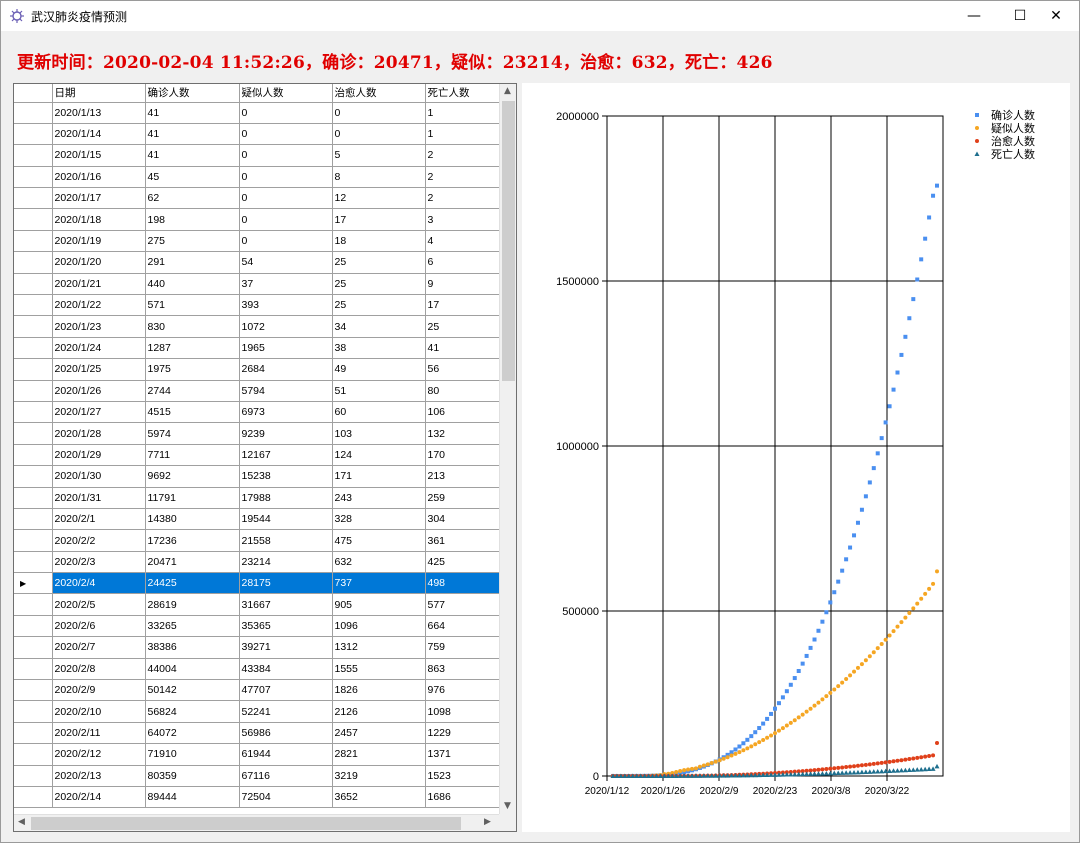 The height and width of the screenshot is (843, 1080). Describe the element at coordinates (33, 583) in the screenshot. I see `row-header: ▶` at that location.